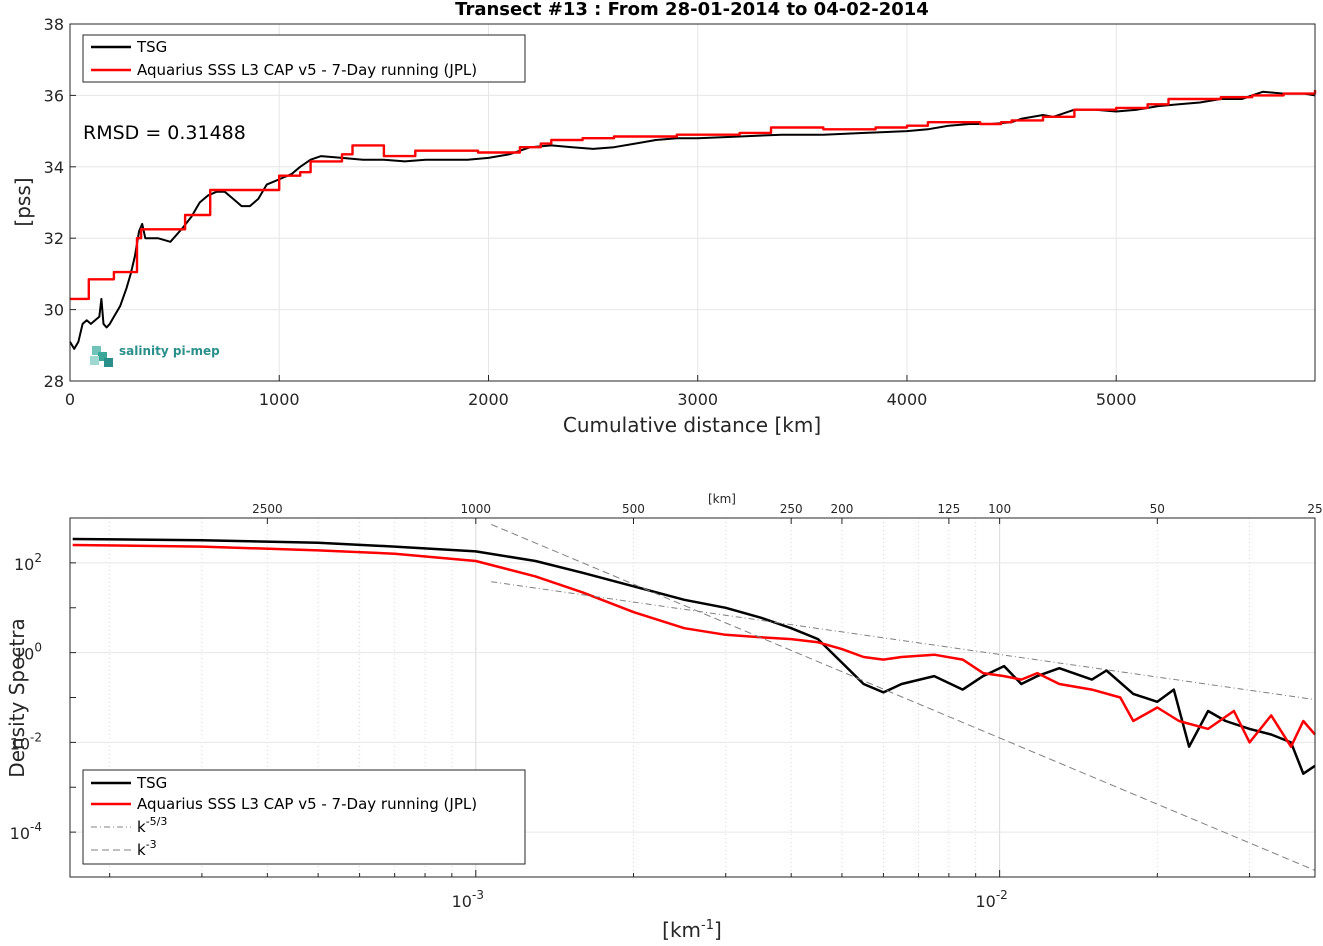 The height and width of the screenshot is (946, 1323). I want to click on salinity-pi-mep-logo: salinity pi-mep, so click(155, 355).